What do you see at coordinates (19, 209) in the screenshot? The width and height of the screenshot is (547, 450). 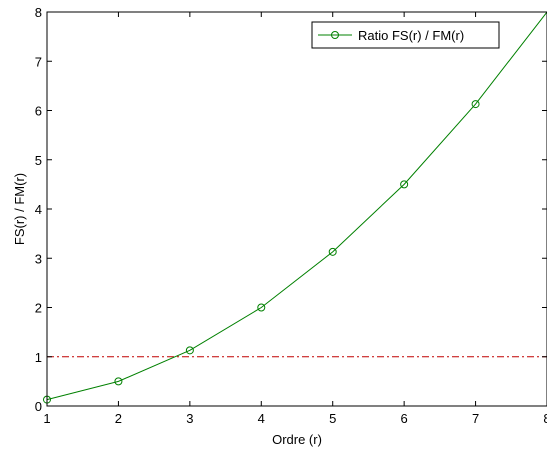 I see `y-axis-title: FS(r) / FM(r)` at bounding box center [19, 209].